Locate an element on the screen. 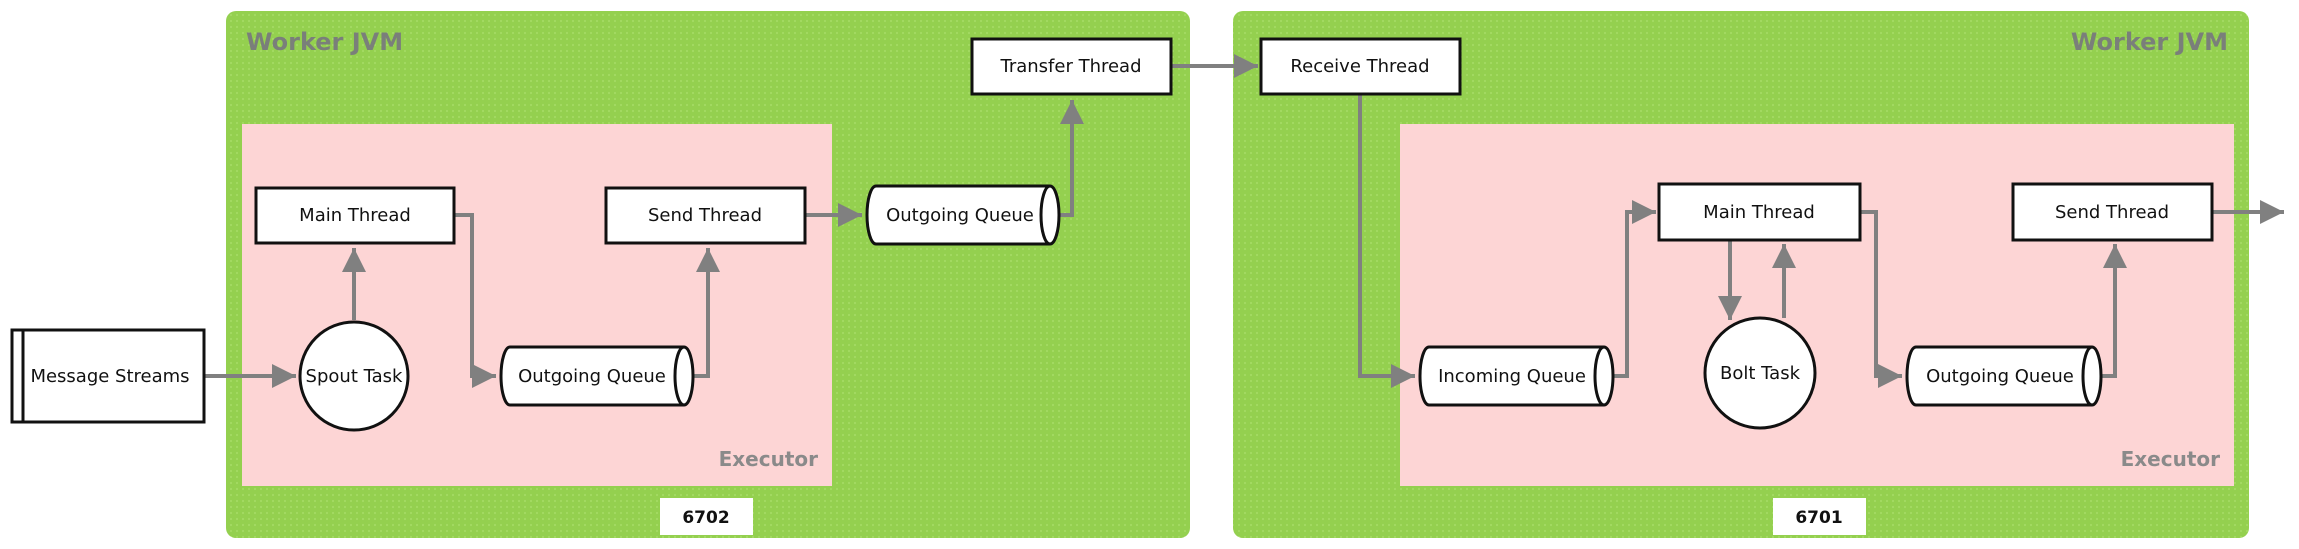 This screenshot has width=2299, height=549. left-send-thread-label: Send Thread is located at coordinates (705, 215).